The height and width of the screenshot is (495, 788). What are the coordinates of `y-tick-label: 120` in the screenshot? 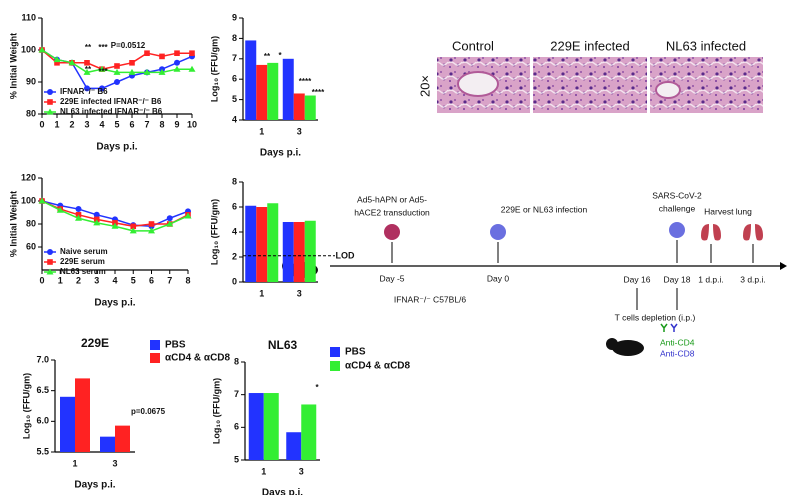 It's located at (28, 177).